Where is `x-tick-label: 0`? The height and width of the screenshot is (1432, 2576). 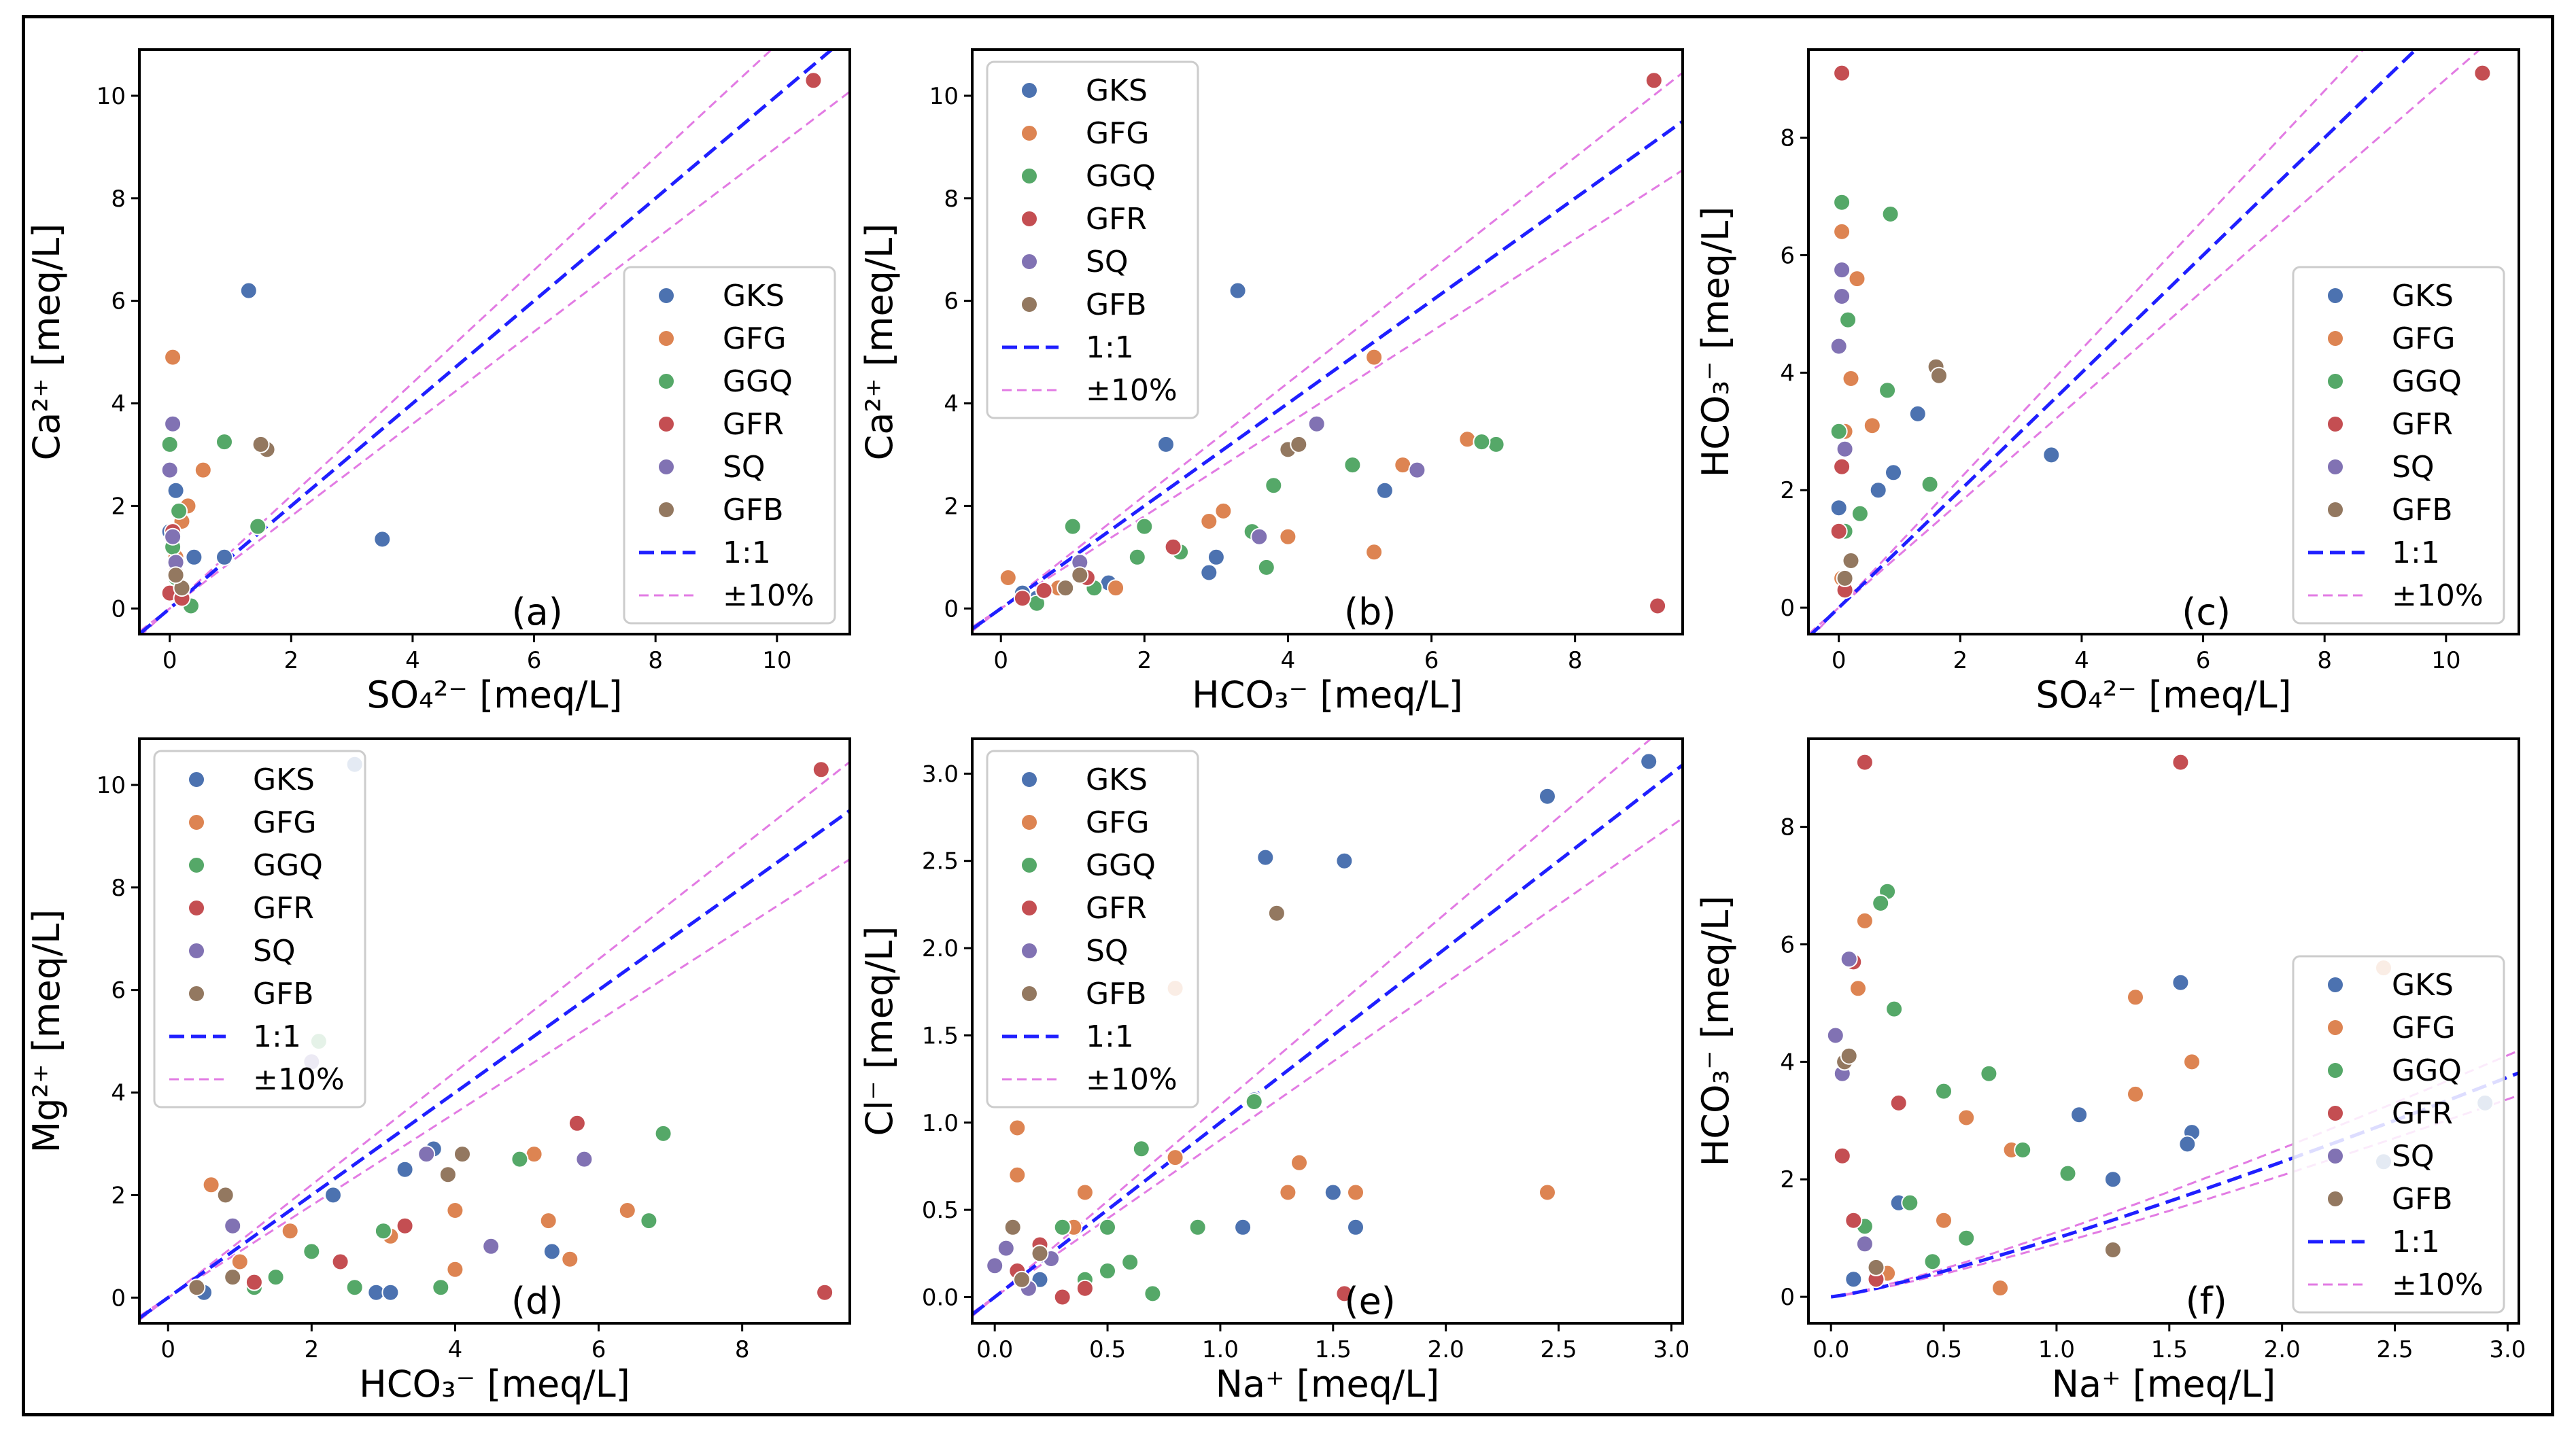 x-tick-label: 0 is located at coordinates (169, 660).